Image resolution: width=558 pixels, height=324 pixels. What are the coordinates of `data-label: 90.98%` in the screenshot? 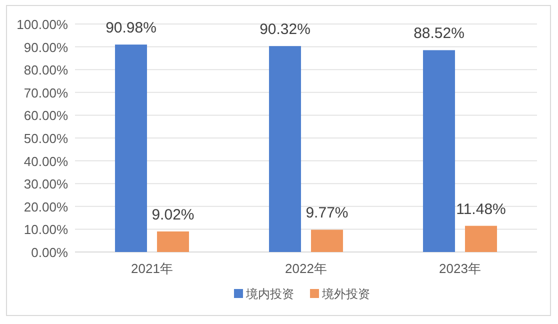 It's located at (131, 28).